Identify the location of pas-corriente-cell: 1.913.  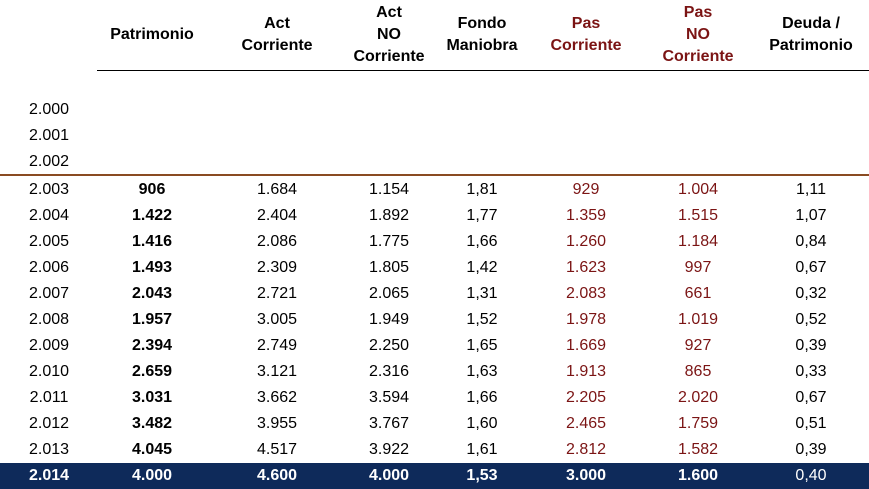
(586, 371).